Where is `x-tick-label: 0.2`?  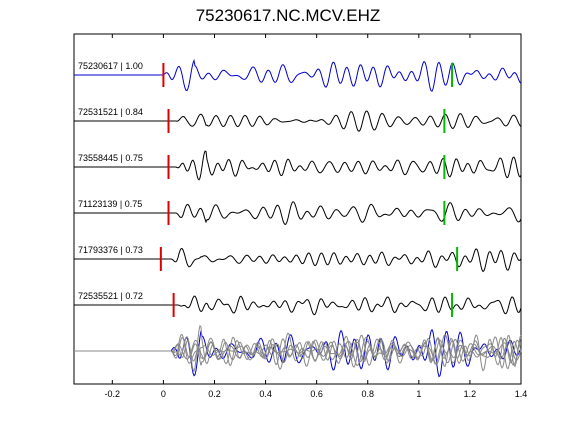
x-tick-label: 0.2 is located at coordinates (214, 394).